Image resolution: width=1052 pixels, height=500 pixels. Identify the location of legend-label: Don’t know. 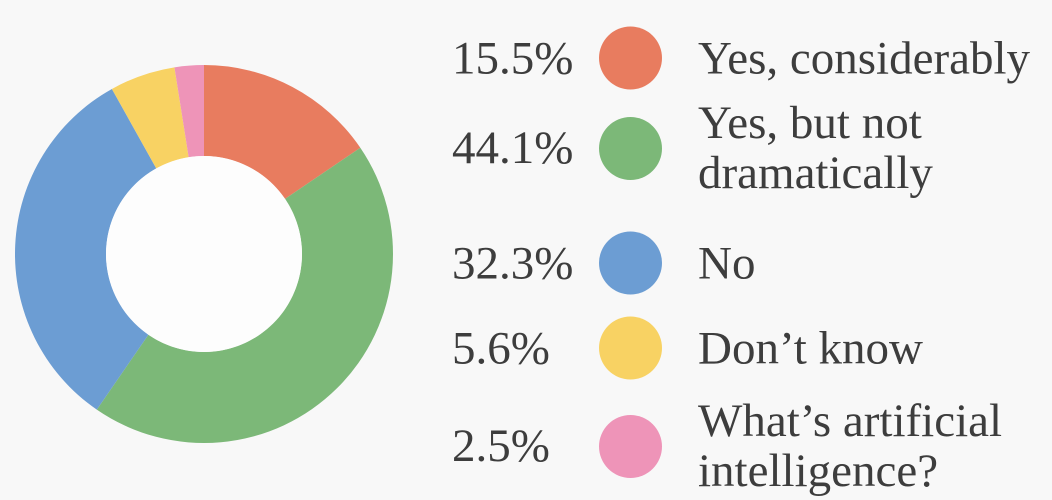
(810, 348).